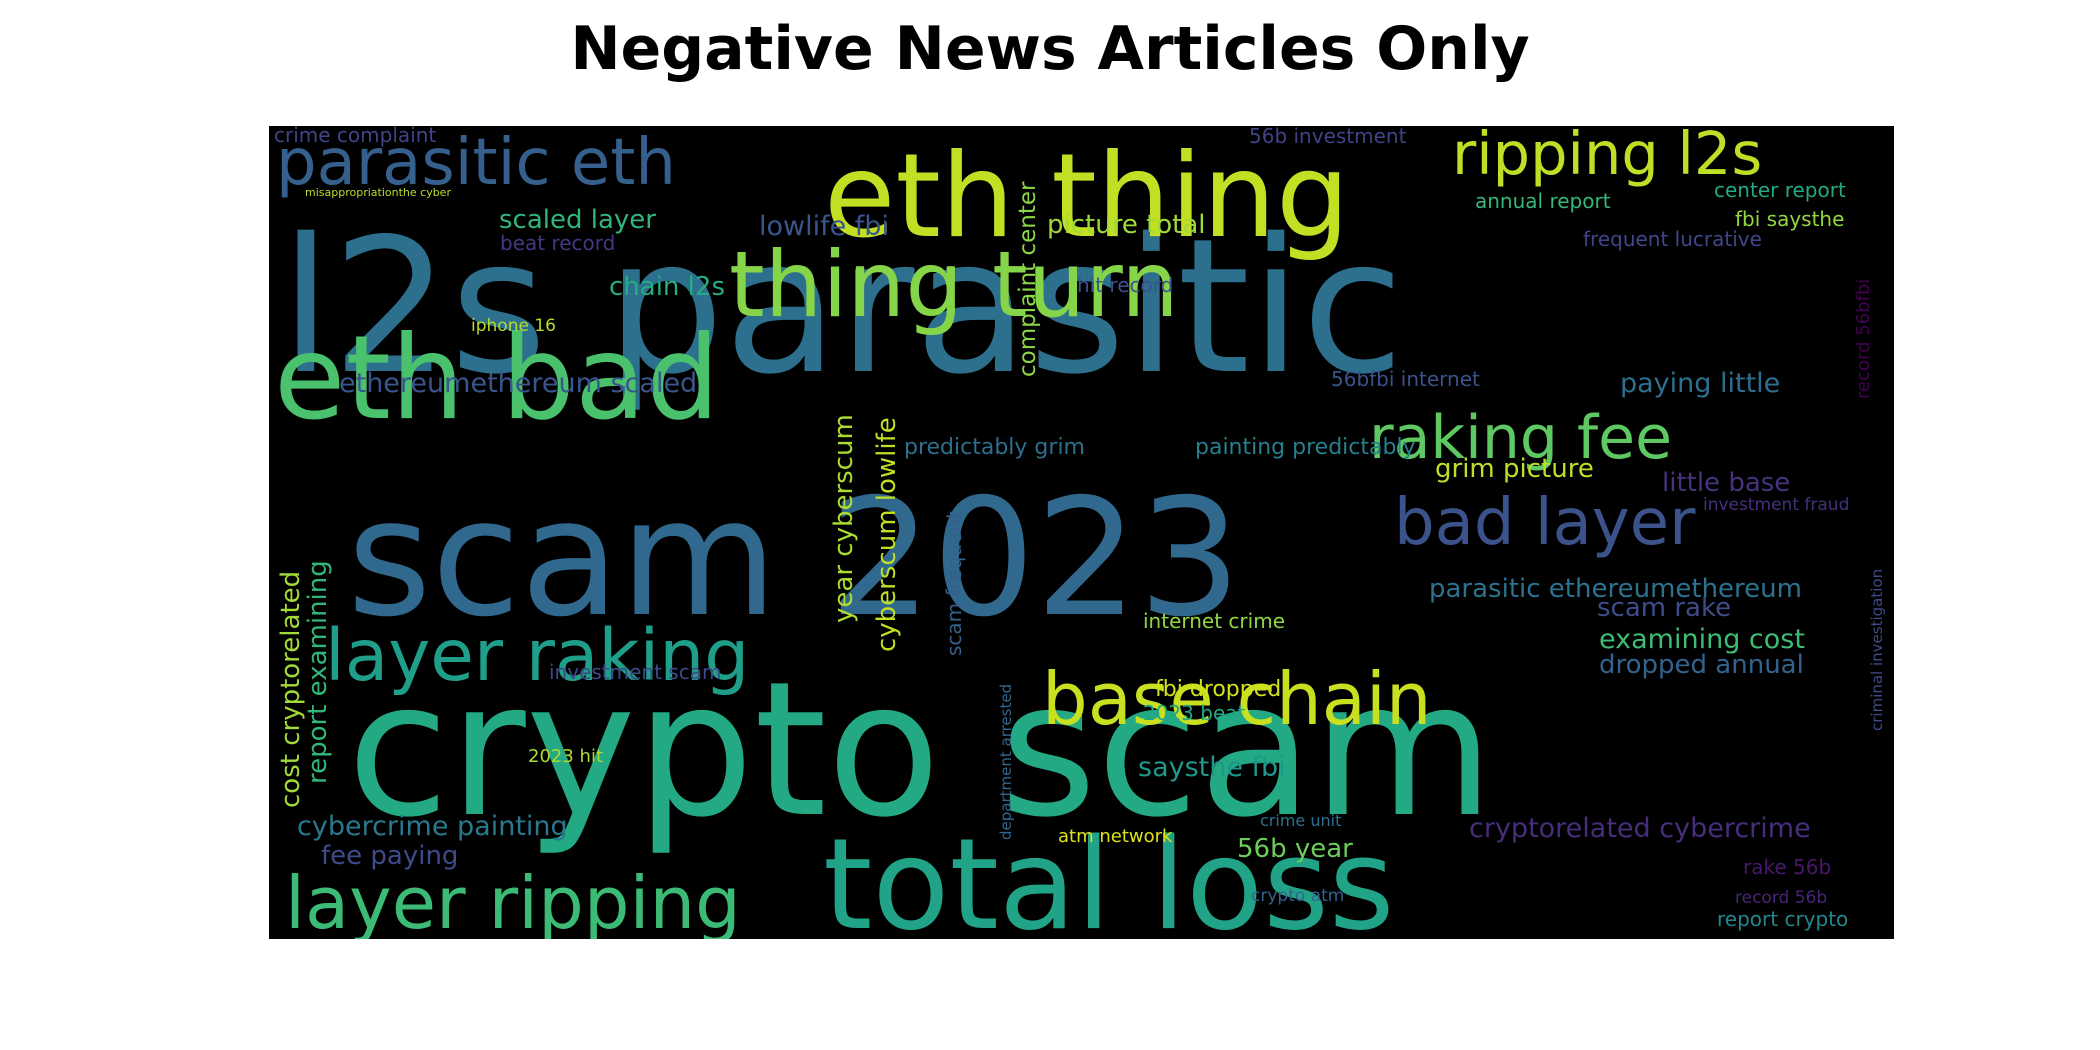 Image resolution: width=2100 pixels, height=1050 pixels. What do you see at coordinates (1218, 689) in the screenshot?
I see `word-fbi-dropped: fbi dropped` at bounding box center [1218, 689].